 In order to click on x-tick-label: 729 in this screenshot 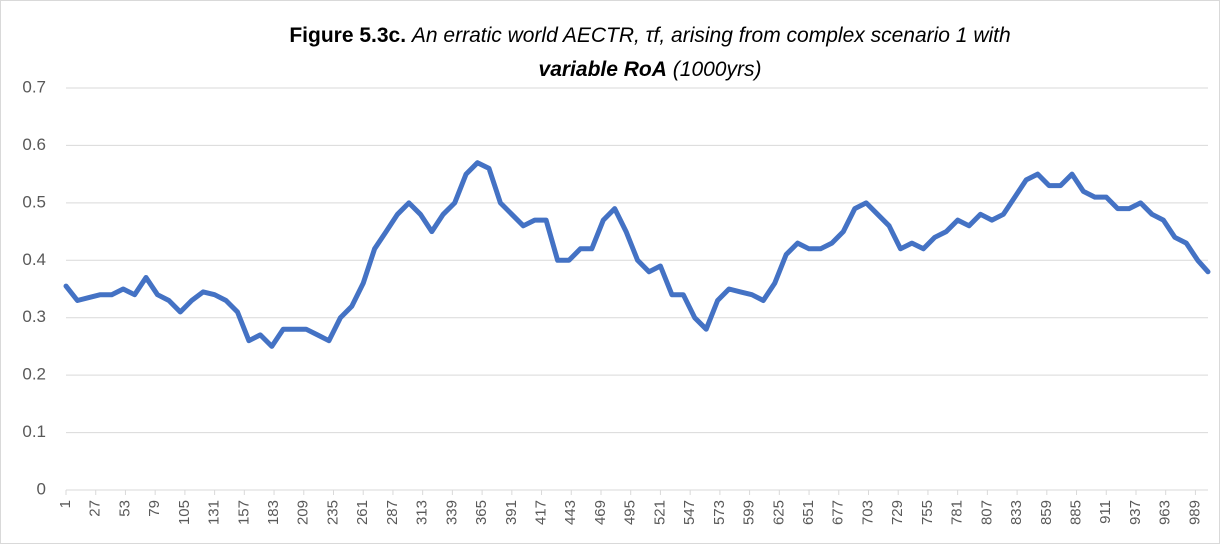, I will do `click(897, 512)`.